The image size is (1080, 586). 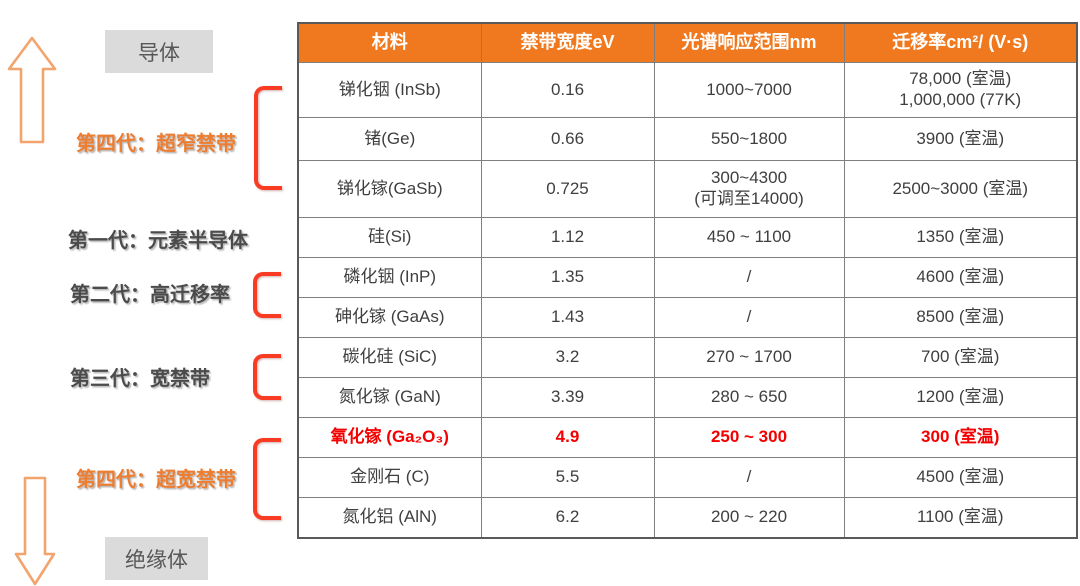 What do you see at coordinates (567, 437) in the screenshot?
I see `cell-bandgap: 4.9` at bounding box center [567, 437].